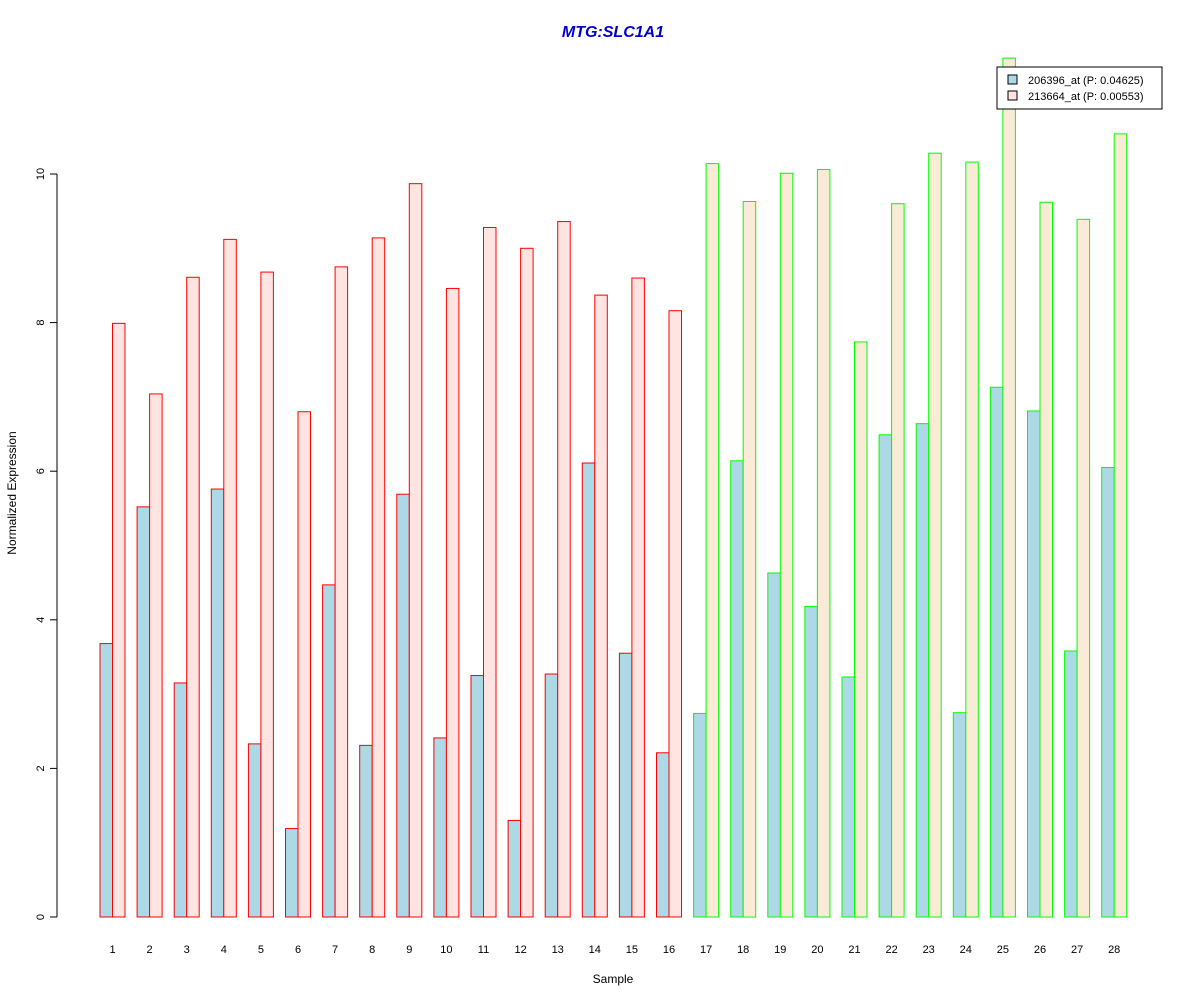  I want to click on x-tick-label: 21, so click(854, 950).